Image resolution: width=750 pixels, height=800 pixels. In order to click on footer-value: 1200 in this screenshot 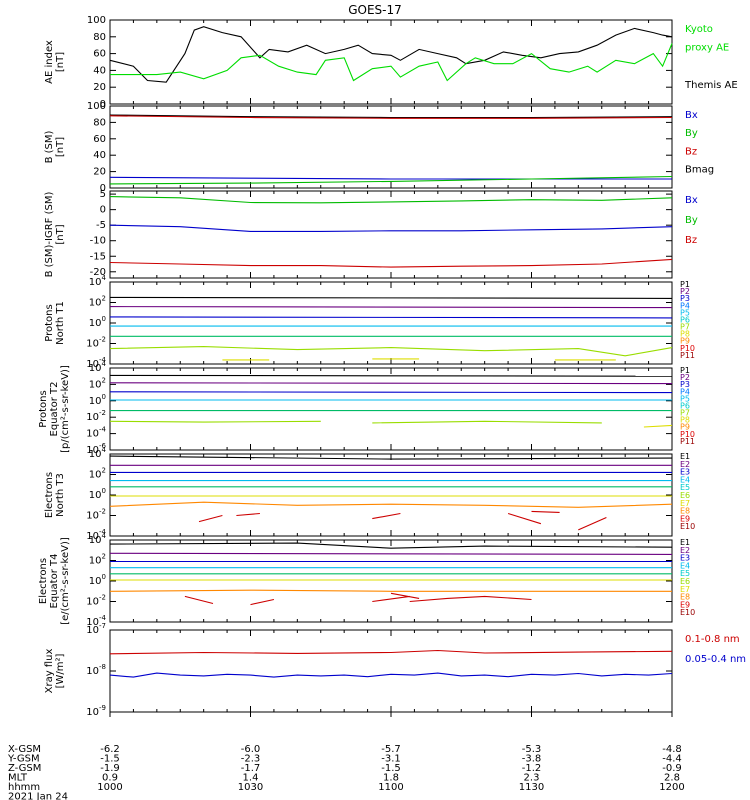, I will do `click(671, 787)`.